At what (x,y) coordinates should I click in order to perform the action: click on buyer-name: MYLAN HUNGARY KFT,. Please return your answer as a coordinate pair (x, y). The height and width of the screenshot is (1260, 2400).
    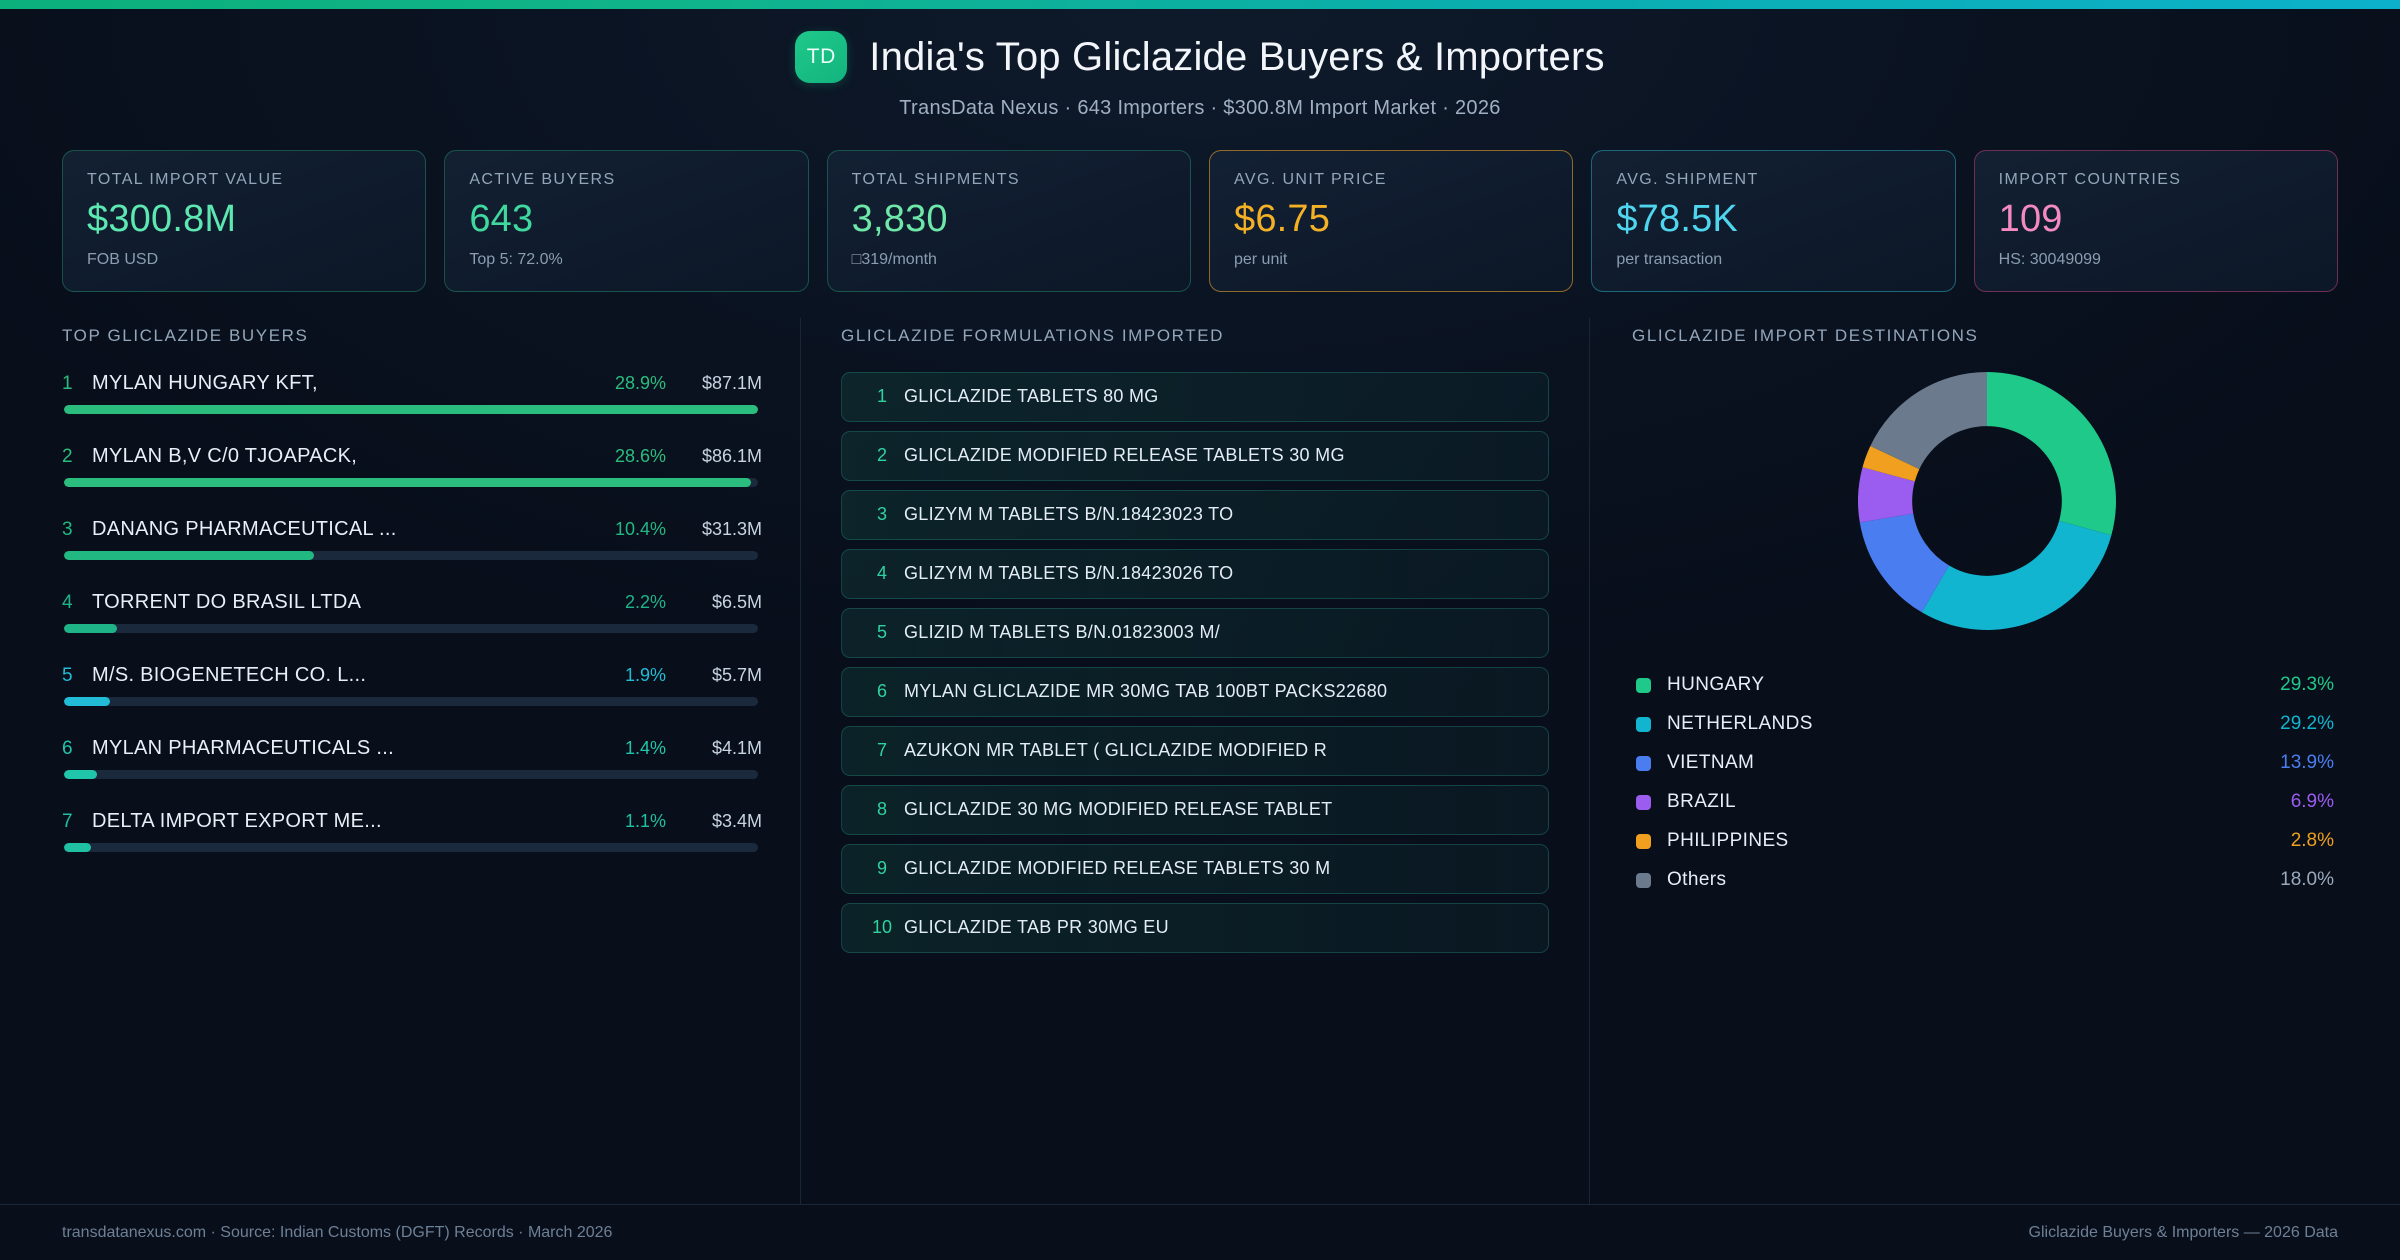
    Looking at the image, I should click on (205, 382).